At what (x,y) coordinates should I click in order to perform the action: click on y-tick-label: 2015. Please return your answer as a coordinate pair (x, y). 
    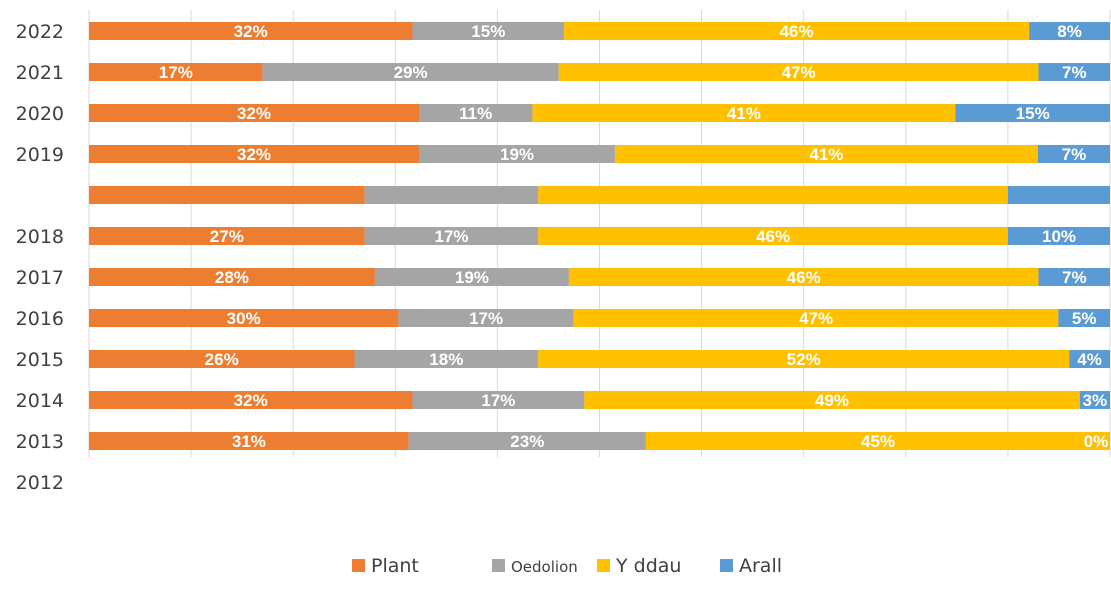
    Looking at the image, I should click on (40, 360).